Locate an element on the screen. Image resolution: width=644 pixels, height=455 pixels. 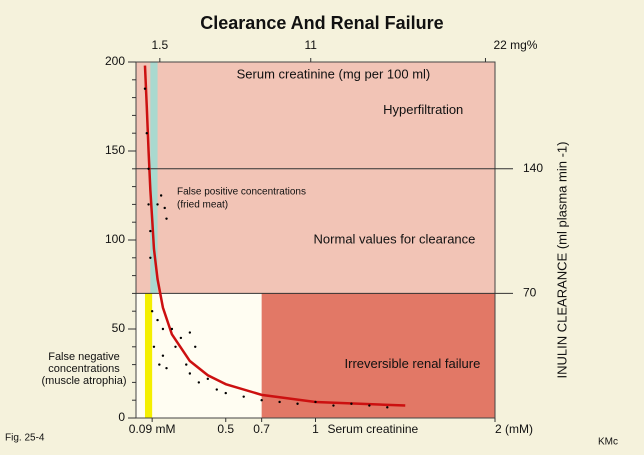
x2-tick-label: 22 mg% is located at coordinates (515, 45).